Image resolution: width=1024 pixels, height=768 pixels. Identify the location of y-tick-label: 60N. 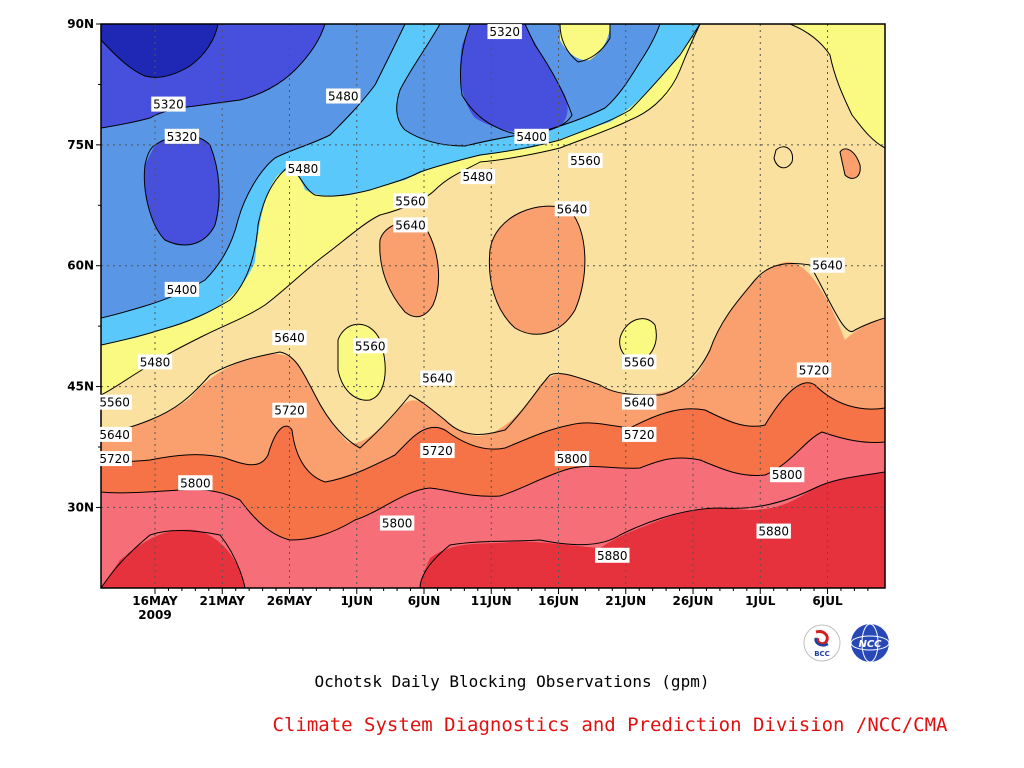
(80, 266).